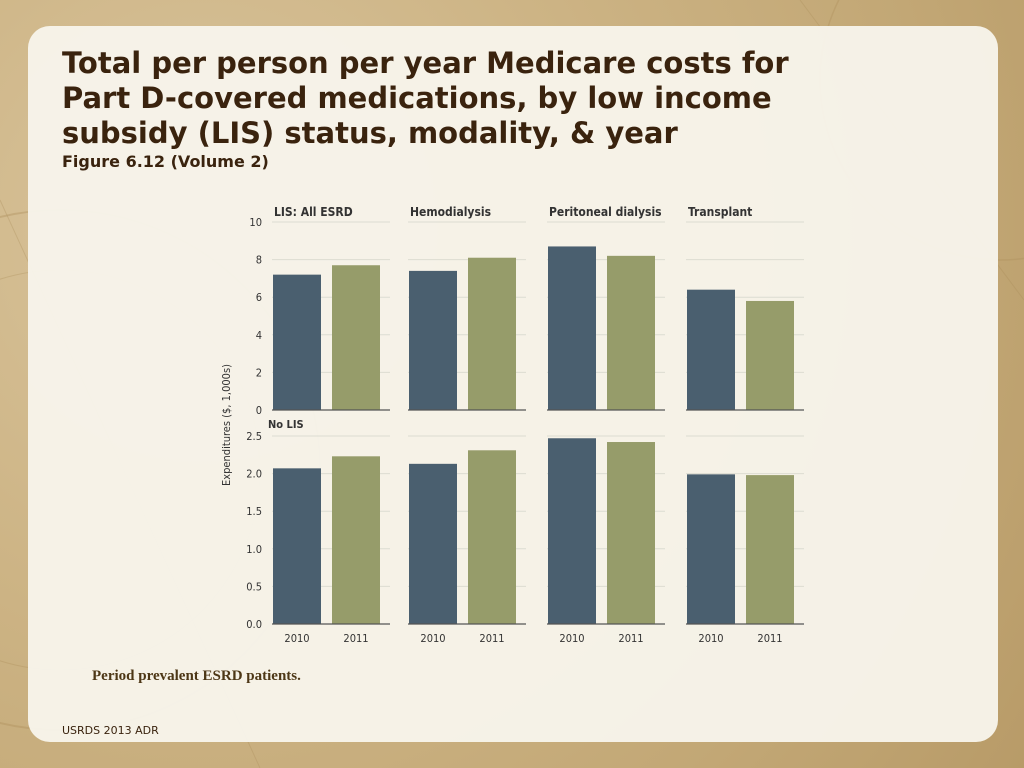 The width and height of the screenshot is (1024, 768). I want to click on y-tick-label: 0.5, so click(254, 586).